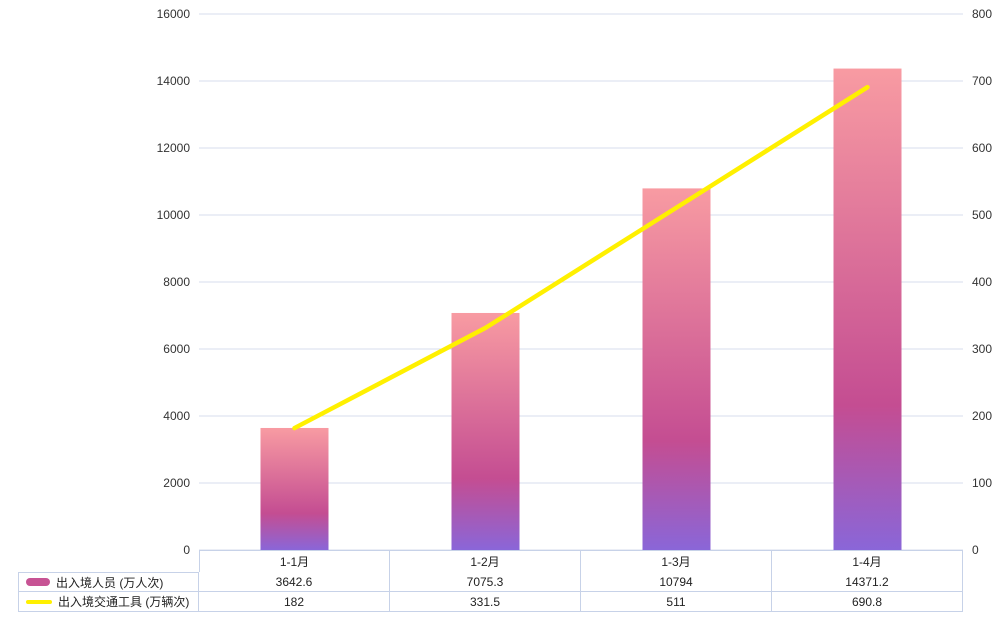 This screenshot has height=624, width=1000. I want to click on category-header: 1-2月, so click(485, 561).